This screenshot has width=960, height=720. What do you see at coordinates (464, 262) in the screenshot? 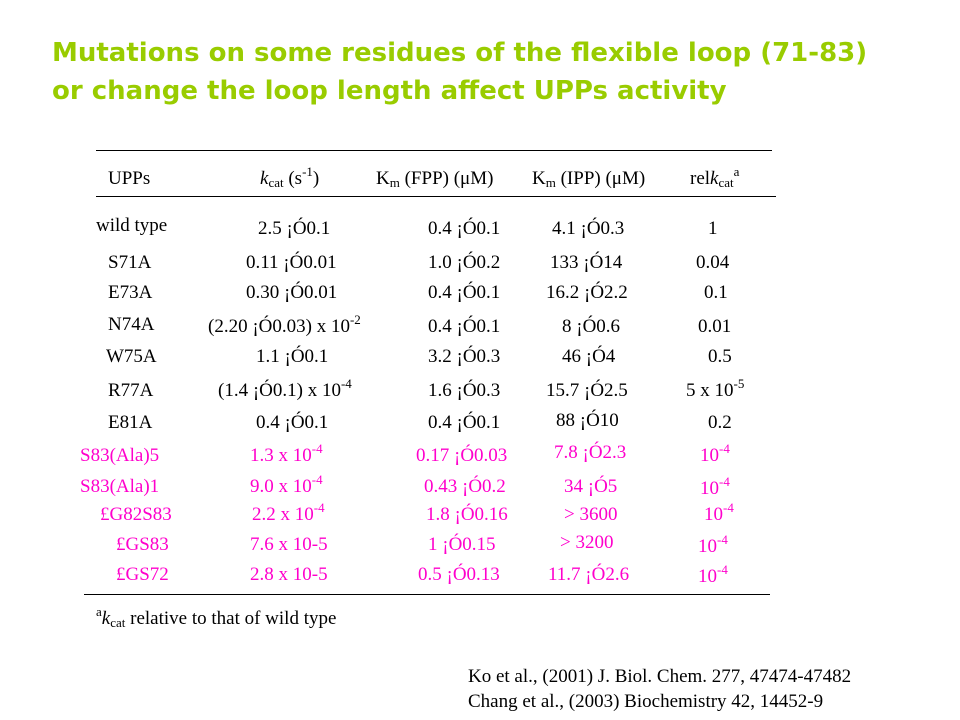
I see `cell-km-fpp: 1.0 ¡Ó0.2` at bounding box center [464, 262].